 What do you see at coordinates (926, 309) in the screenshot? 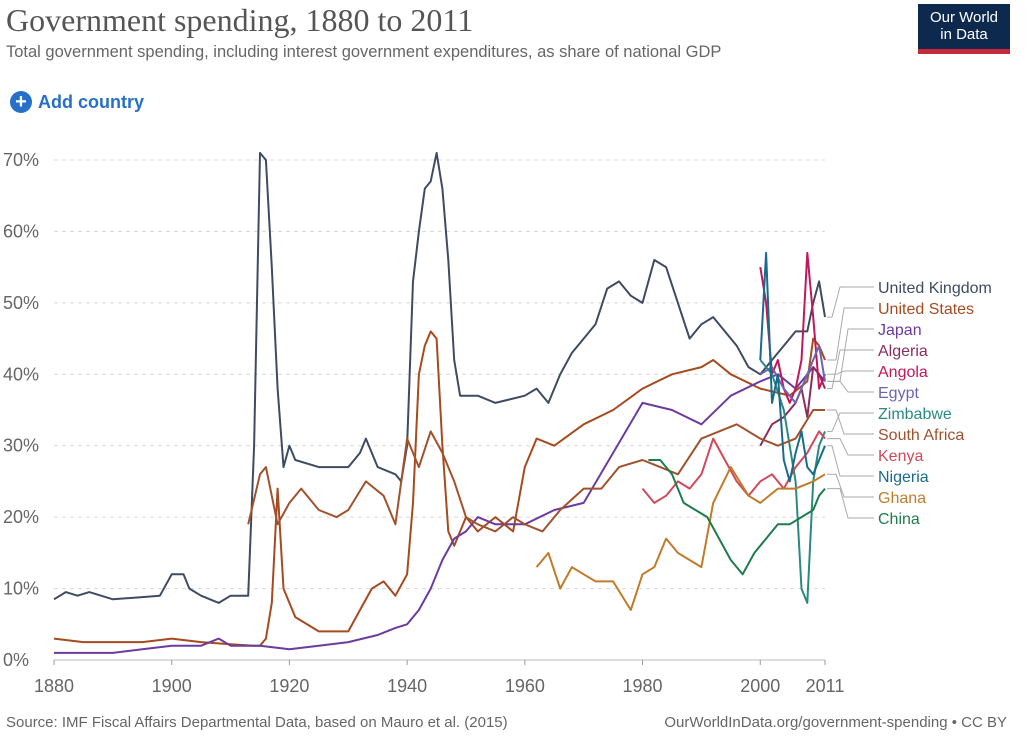
I see `series-label: United States` at bounding box center [926, 309].